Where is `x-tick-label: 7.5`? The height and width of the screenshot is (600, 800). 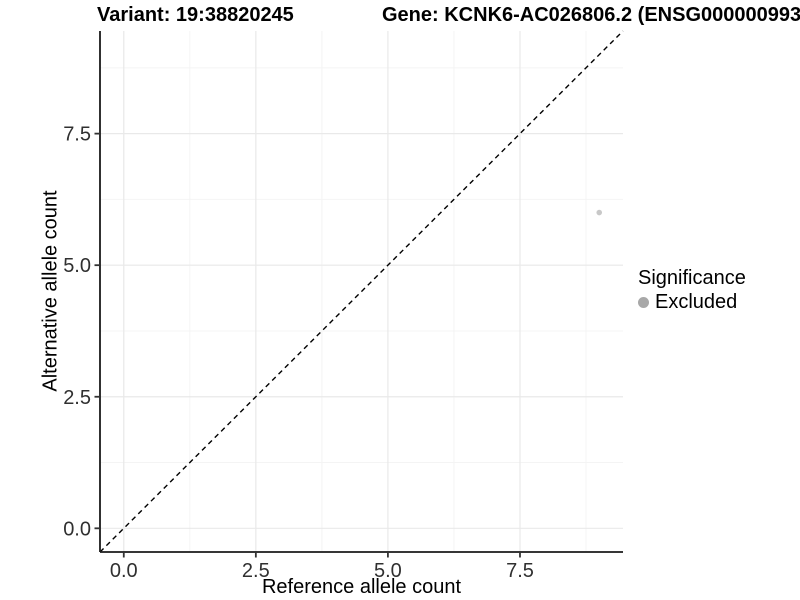
x-tick-label: 7.5 is located at coordinates (520, 571).